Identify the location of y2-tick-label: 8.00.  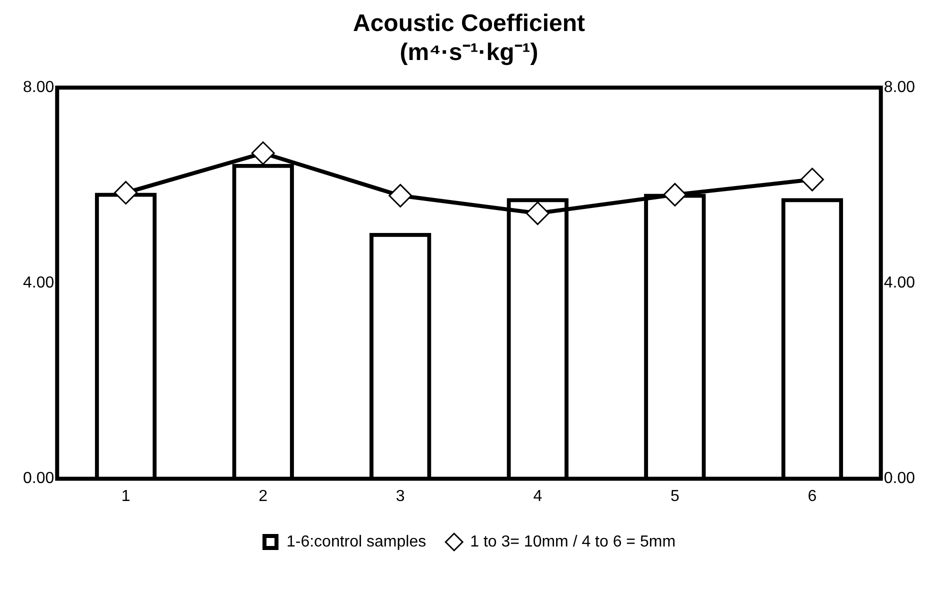
(900, 87).